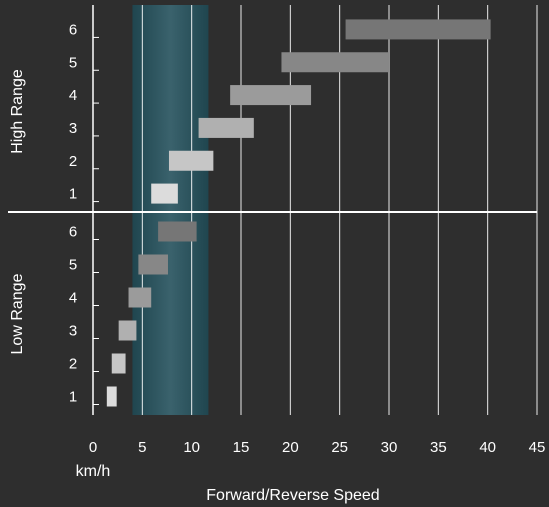 The height and width of the screenshot is (507, 549). What do you see at coordinates (290, 447) in the screenshot?
I see `x-tick-label: 20` at bounding box center [290, 447].